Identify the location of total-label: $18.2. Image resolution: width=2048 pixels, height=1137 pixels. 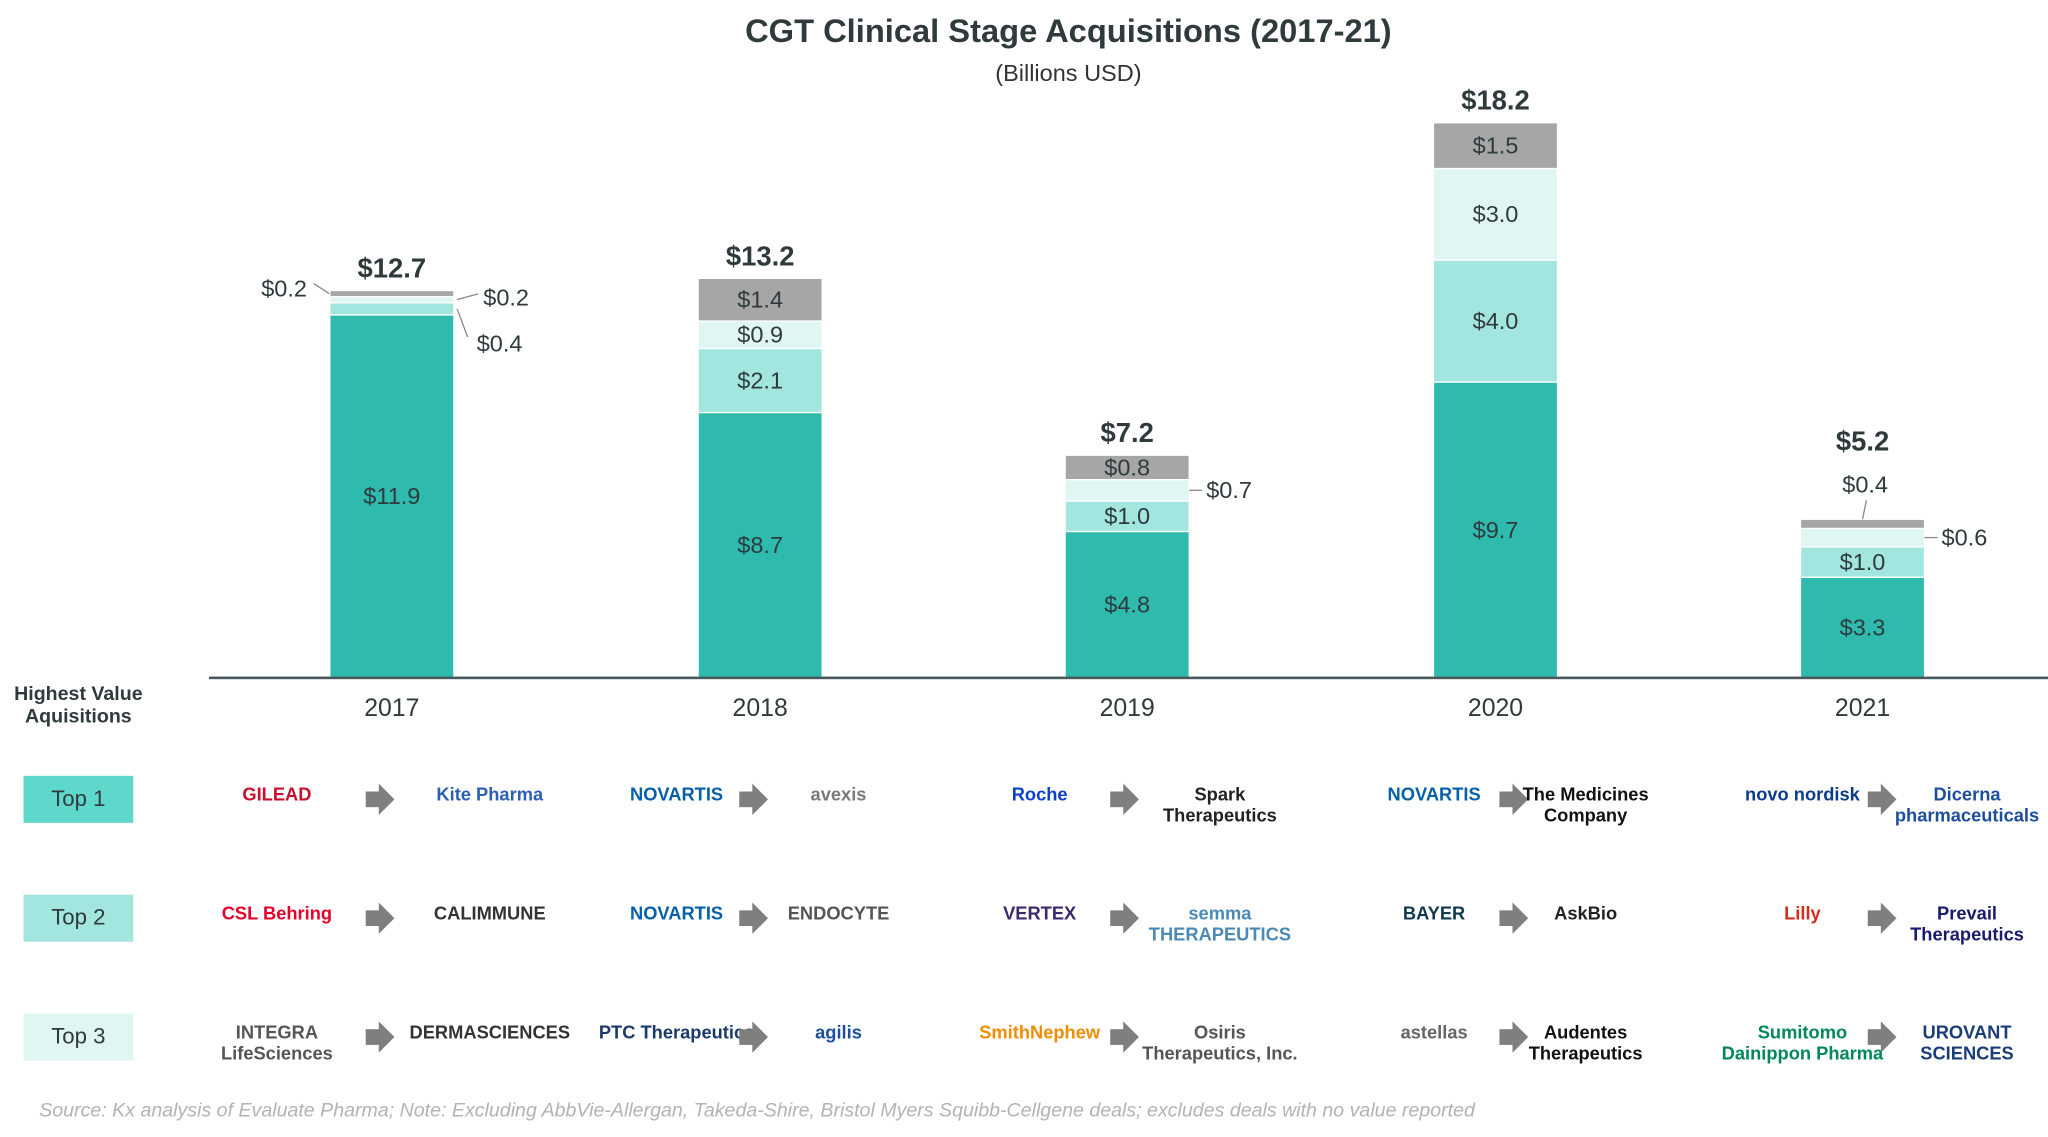
(1495, 100).